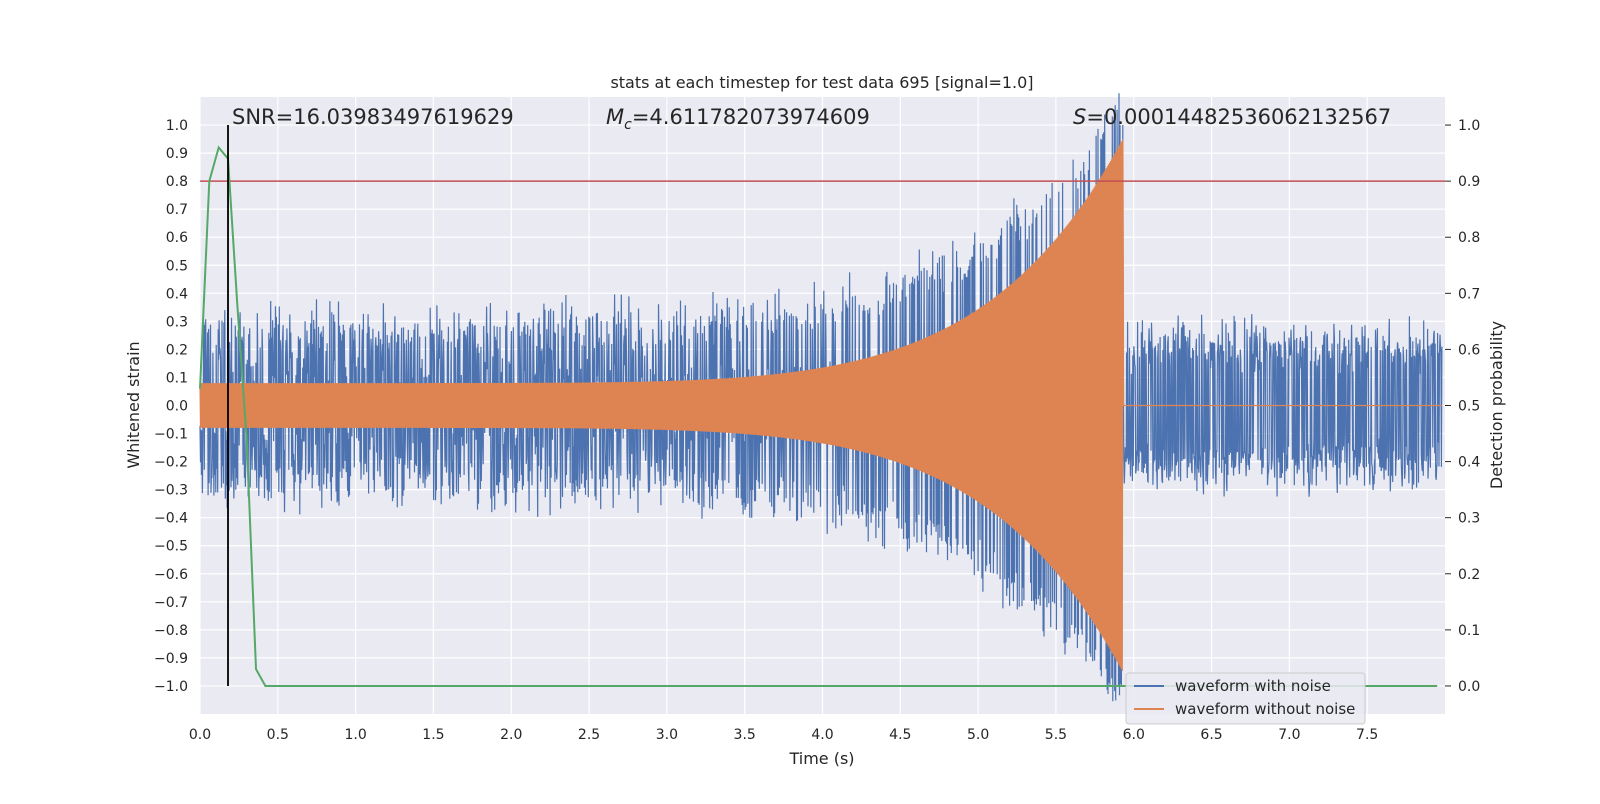 This screenshot has height=804, width=1600. Describe the element at coordinates (177, 407) in the screenshot. I see `y-left-tick-label: 0.0` at that location.